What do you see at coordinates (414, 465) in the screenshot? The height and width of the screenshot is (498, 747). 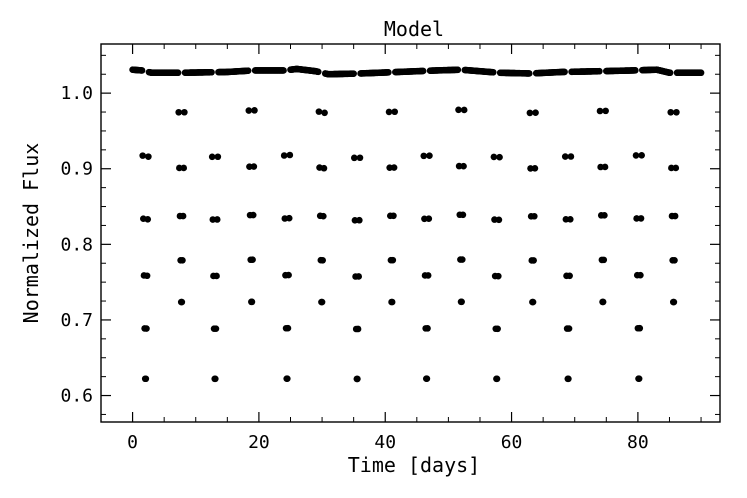 I see `x-axis-label: Time [days]` at bounding box center [414, 465].